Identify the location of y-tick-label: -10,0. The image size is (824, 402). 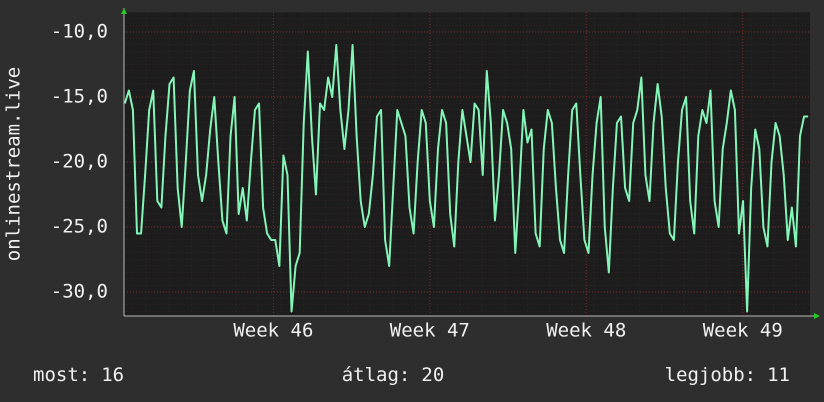
(79, 32).